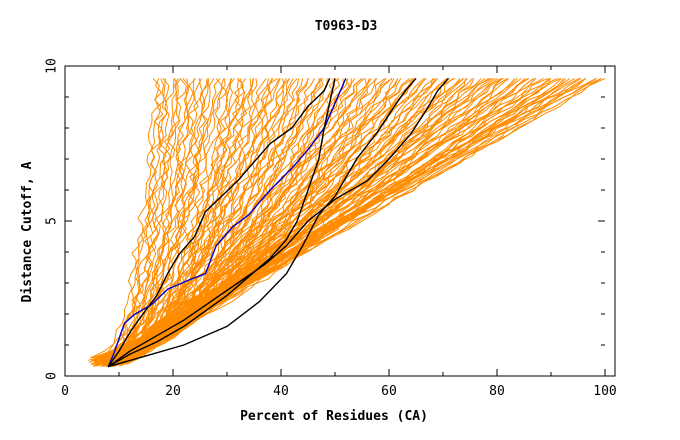 The width and height of the screenshot is (680, 440). Describe the element at coordinates (52, 376) in the screenshot. I see `y-tick-label: 0` at that location.